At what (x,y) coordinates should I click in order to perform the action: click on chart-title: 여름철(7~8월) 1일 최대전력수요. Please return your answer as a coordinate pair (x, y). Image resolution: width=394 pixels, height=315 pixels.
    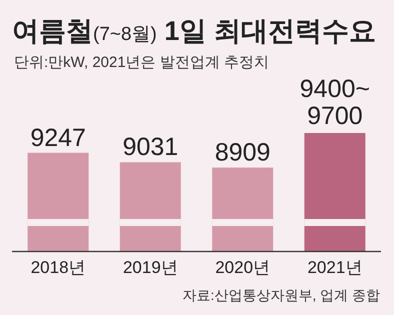
    Looking at the image, I should click on (194, 31).